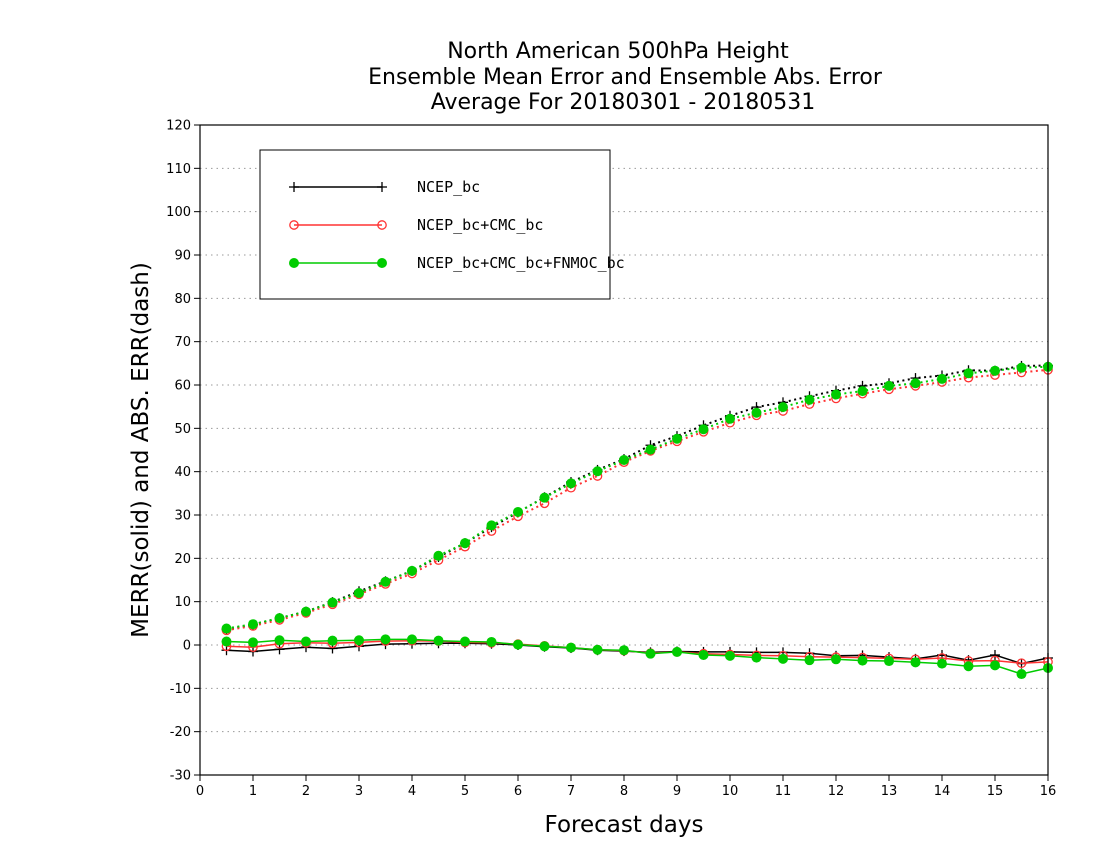 Image resolution: width=1100 pixels, height=850 pixels. What do you see at coordinates (182, 429) in the screenshot?
I see `y-tick-label: 50` at bounding box center [182, 429].